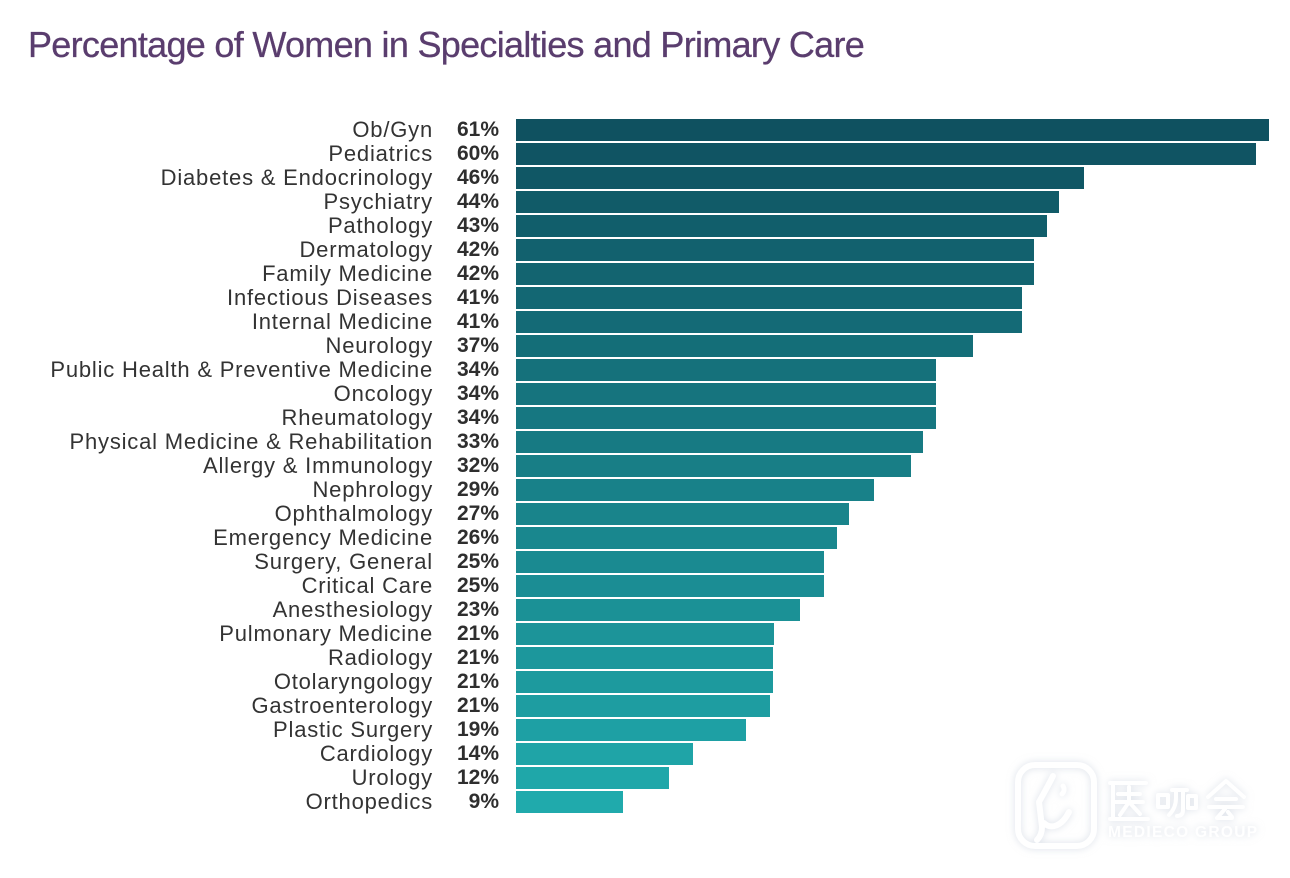  I want to click on svg-text: MEDIECO GROUP, so click(1183, 832).